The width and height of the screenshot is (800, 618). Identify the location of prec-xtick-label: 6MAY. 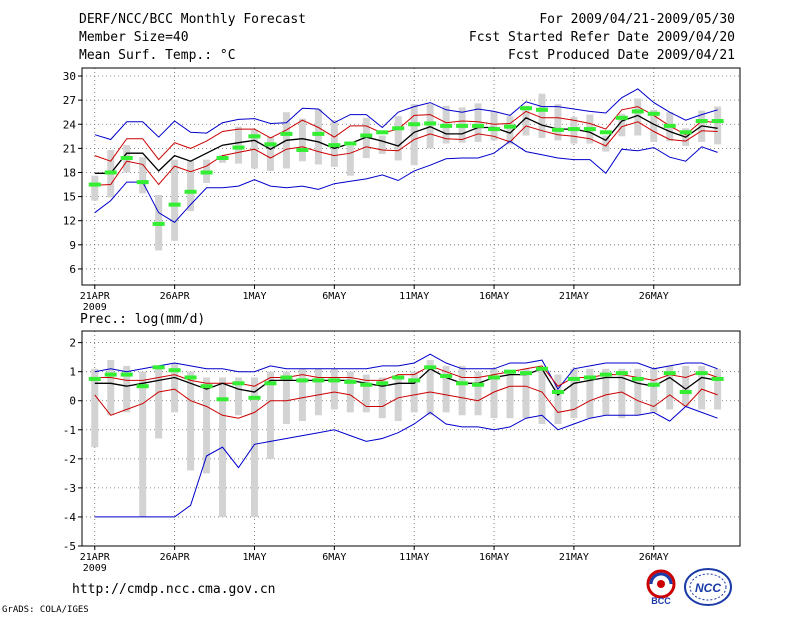
(334, 557).